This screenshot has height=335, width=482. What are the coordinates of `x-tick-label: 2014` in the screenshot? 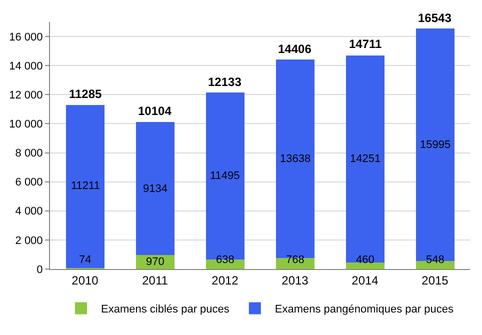 It's located at (365, 280).